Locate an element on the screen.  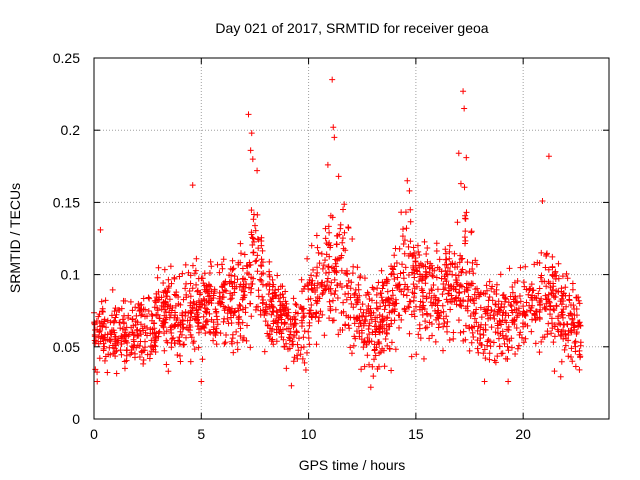
y-tick-label: 0.15 is located at coordinates (66, 202).